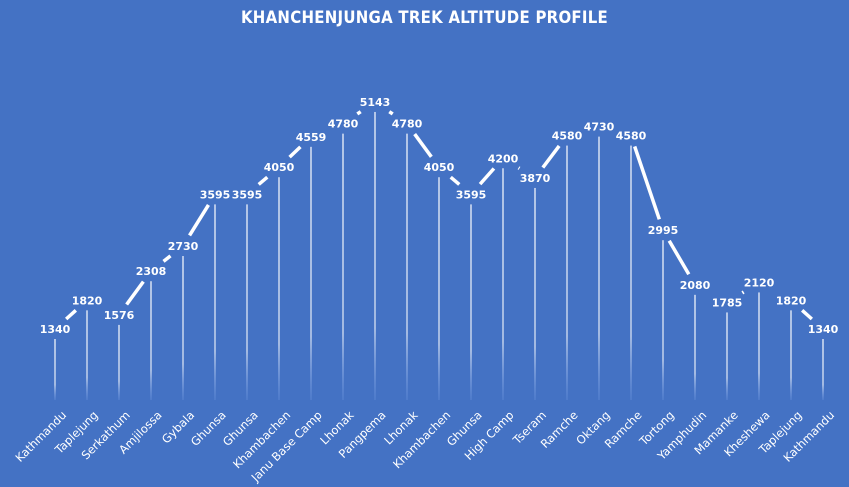  I want to click on data-label: 4559, so click(311, 137).